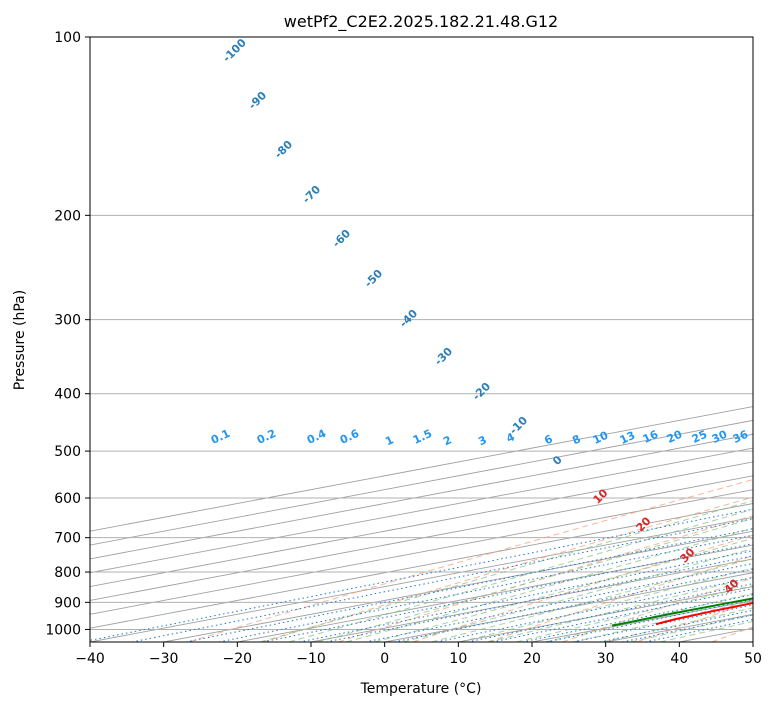 The height and width of the screenshot is (708, 775). What do you see at coordinates (311, 659) in the screenshot?
I see `x-tick-label: −10` at bounding box center [311, 659].